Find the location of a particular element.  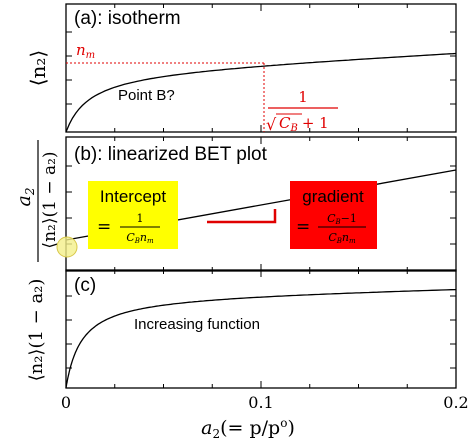

panel-b-ylabel-numerator: a2 is located at coordinates (25, 197).